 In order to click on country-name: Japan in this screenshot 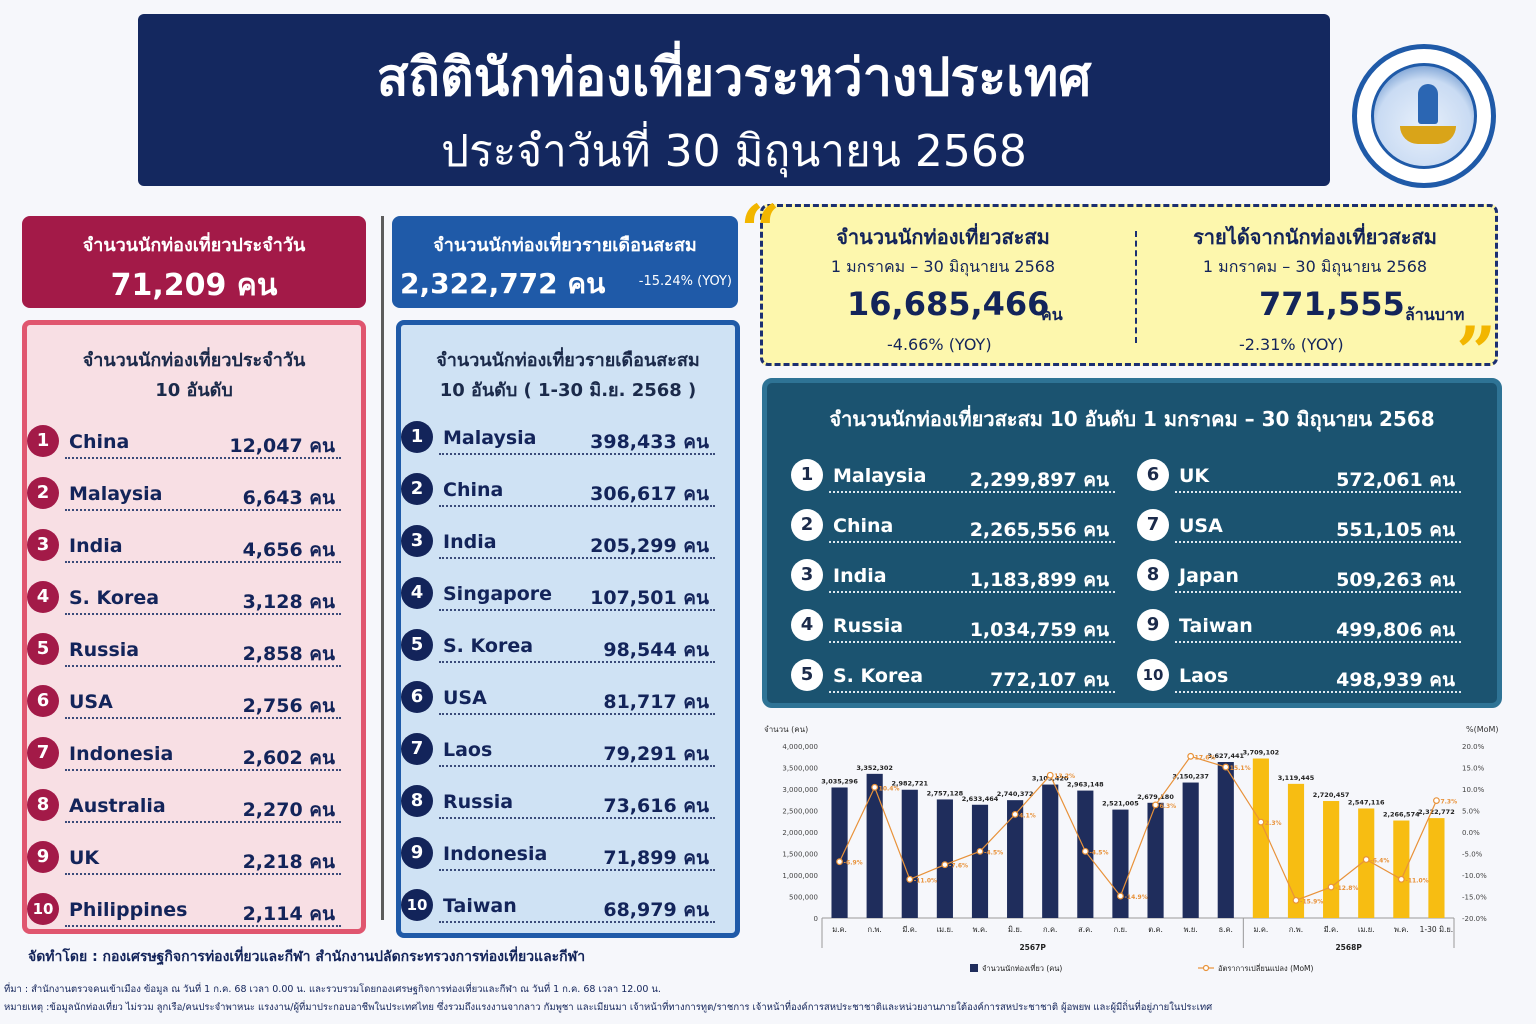, I will do `click(1209, 576)`.